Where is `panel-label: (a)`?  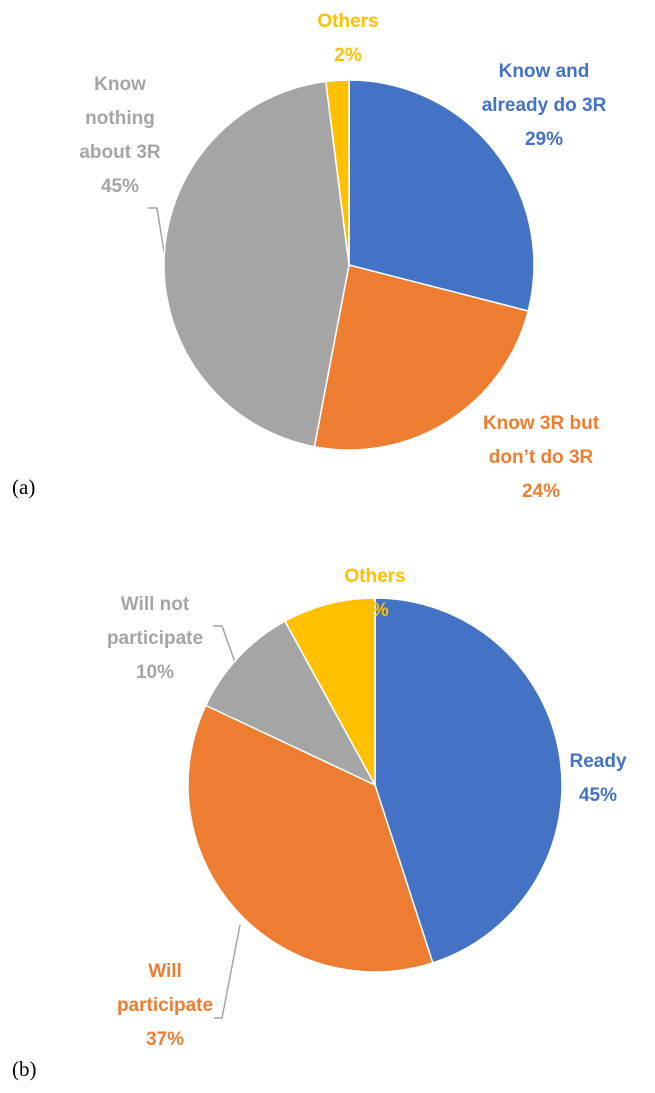 panel-label: (a) is located at coordinates (24, 487).